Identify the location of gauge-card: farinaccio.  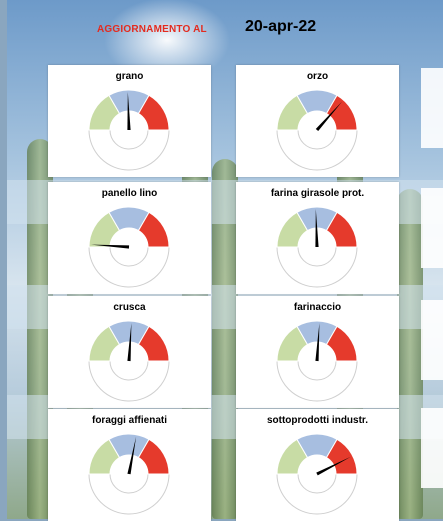
(317, 352).